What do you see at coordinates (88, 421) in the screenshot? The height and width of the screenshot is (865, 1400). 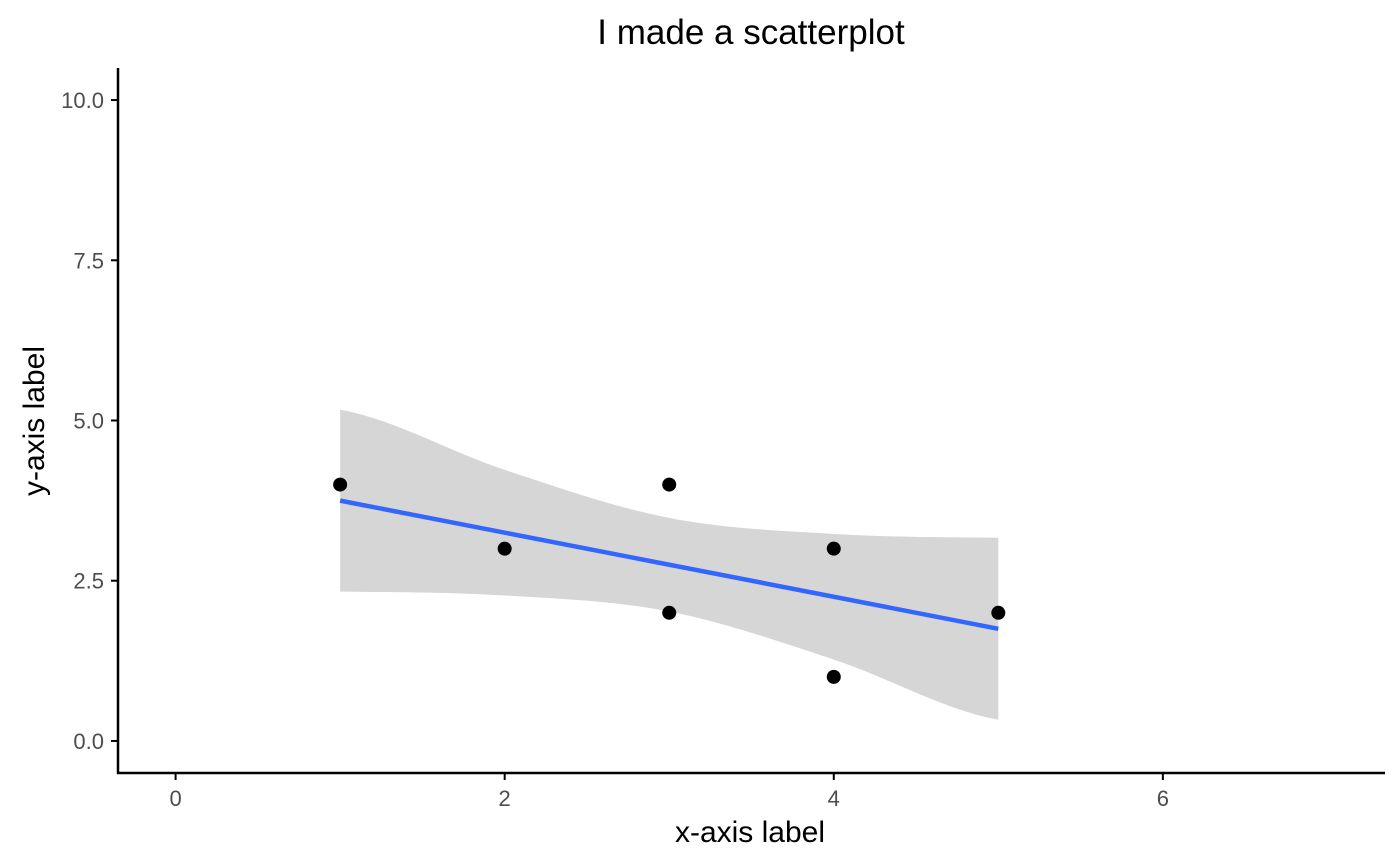 I see `y-tick-label: 5.0` at bounding box center [88, 421].